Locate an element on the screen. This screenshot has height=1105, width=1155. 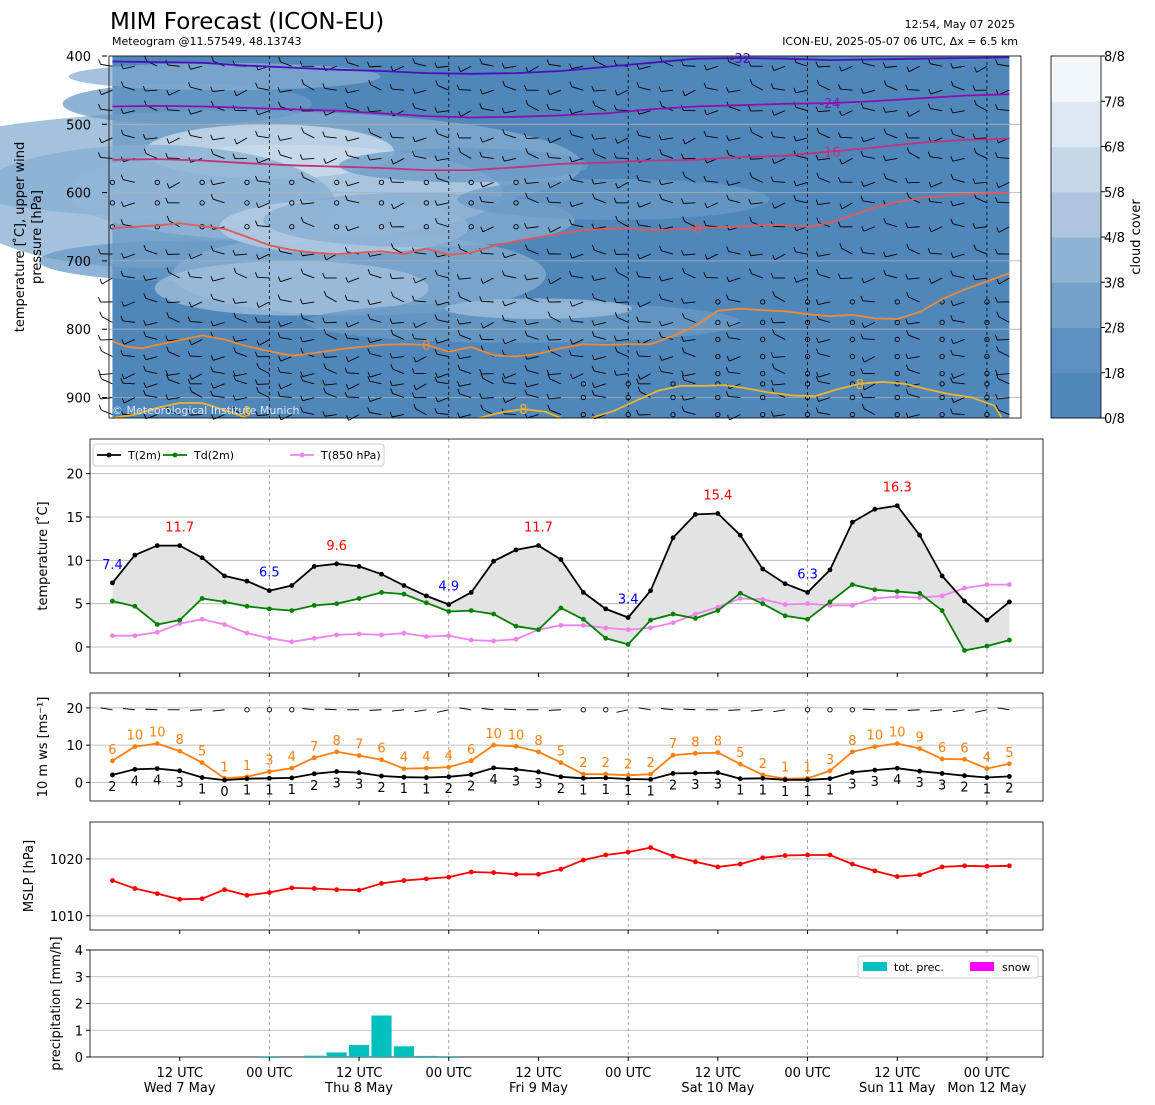
gust-point is located at coordinates (359, 755).